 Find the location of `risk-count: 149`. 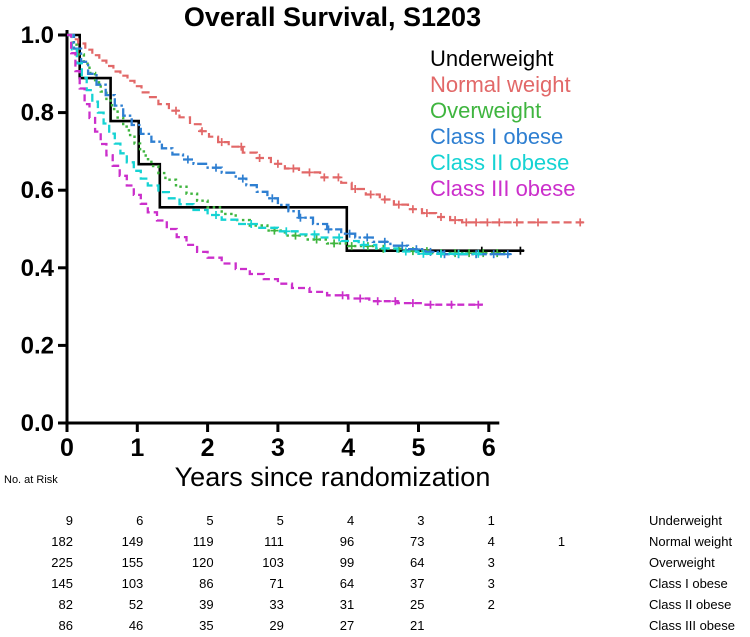

risk-count: 149 is located at coordinates (132, 541).